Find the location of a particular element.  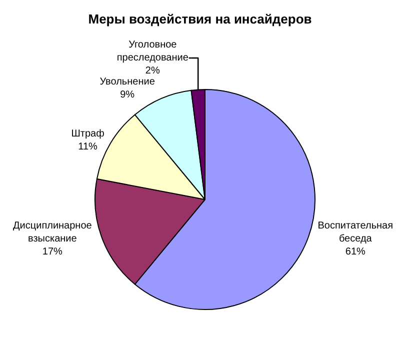

data-label: 17% is located at coordinates (52, 252).